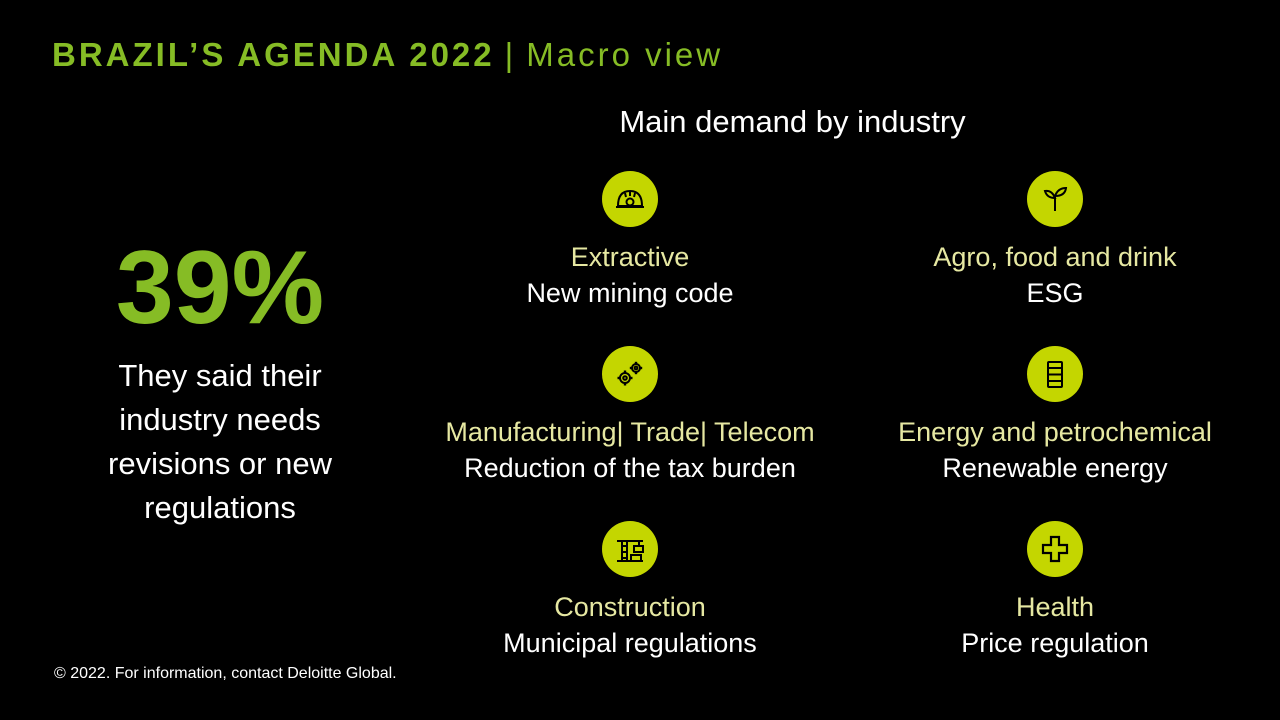  Describe the element at coordinates (1055, 591) in the screenshot. I see `industry-item-health: Health Price regulation` at that location.